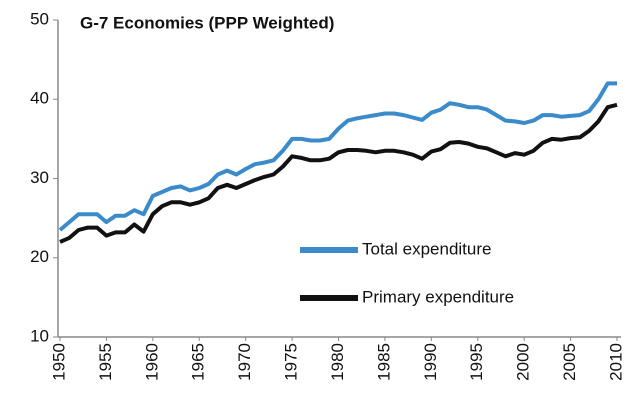 This screenshot has height=402, width=627. Describe the element at coordinates (39, 98) in the screenshot. I see `y-tick-label: 40` at that location.